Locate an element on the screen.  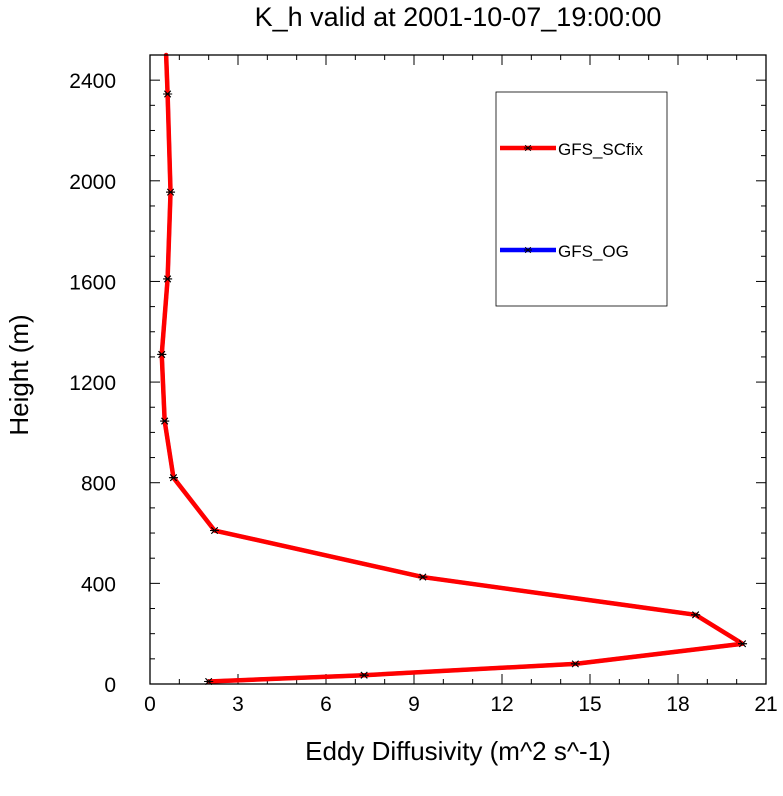
x-tick-label: 3 is located at coordinates (238, 704).